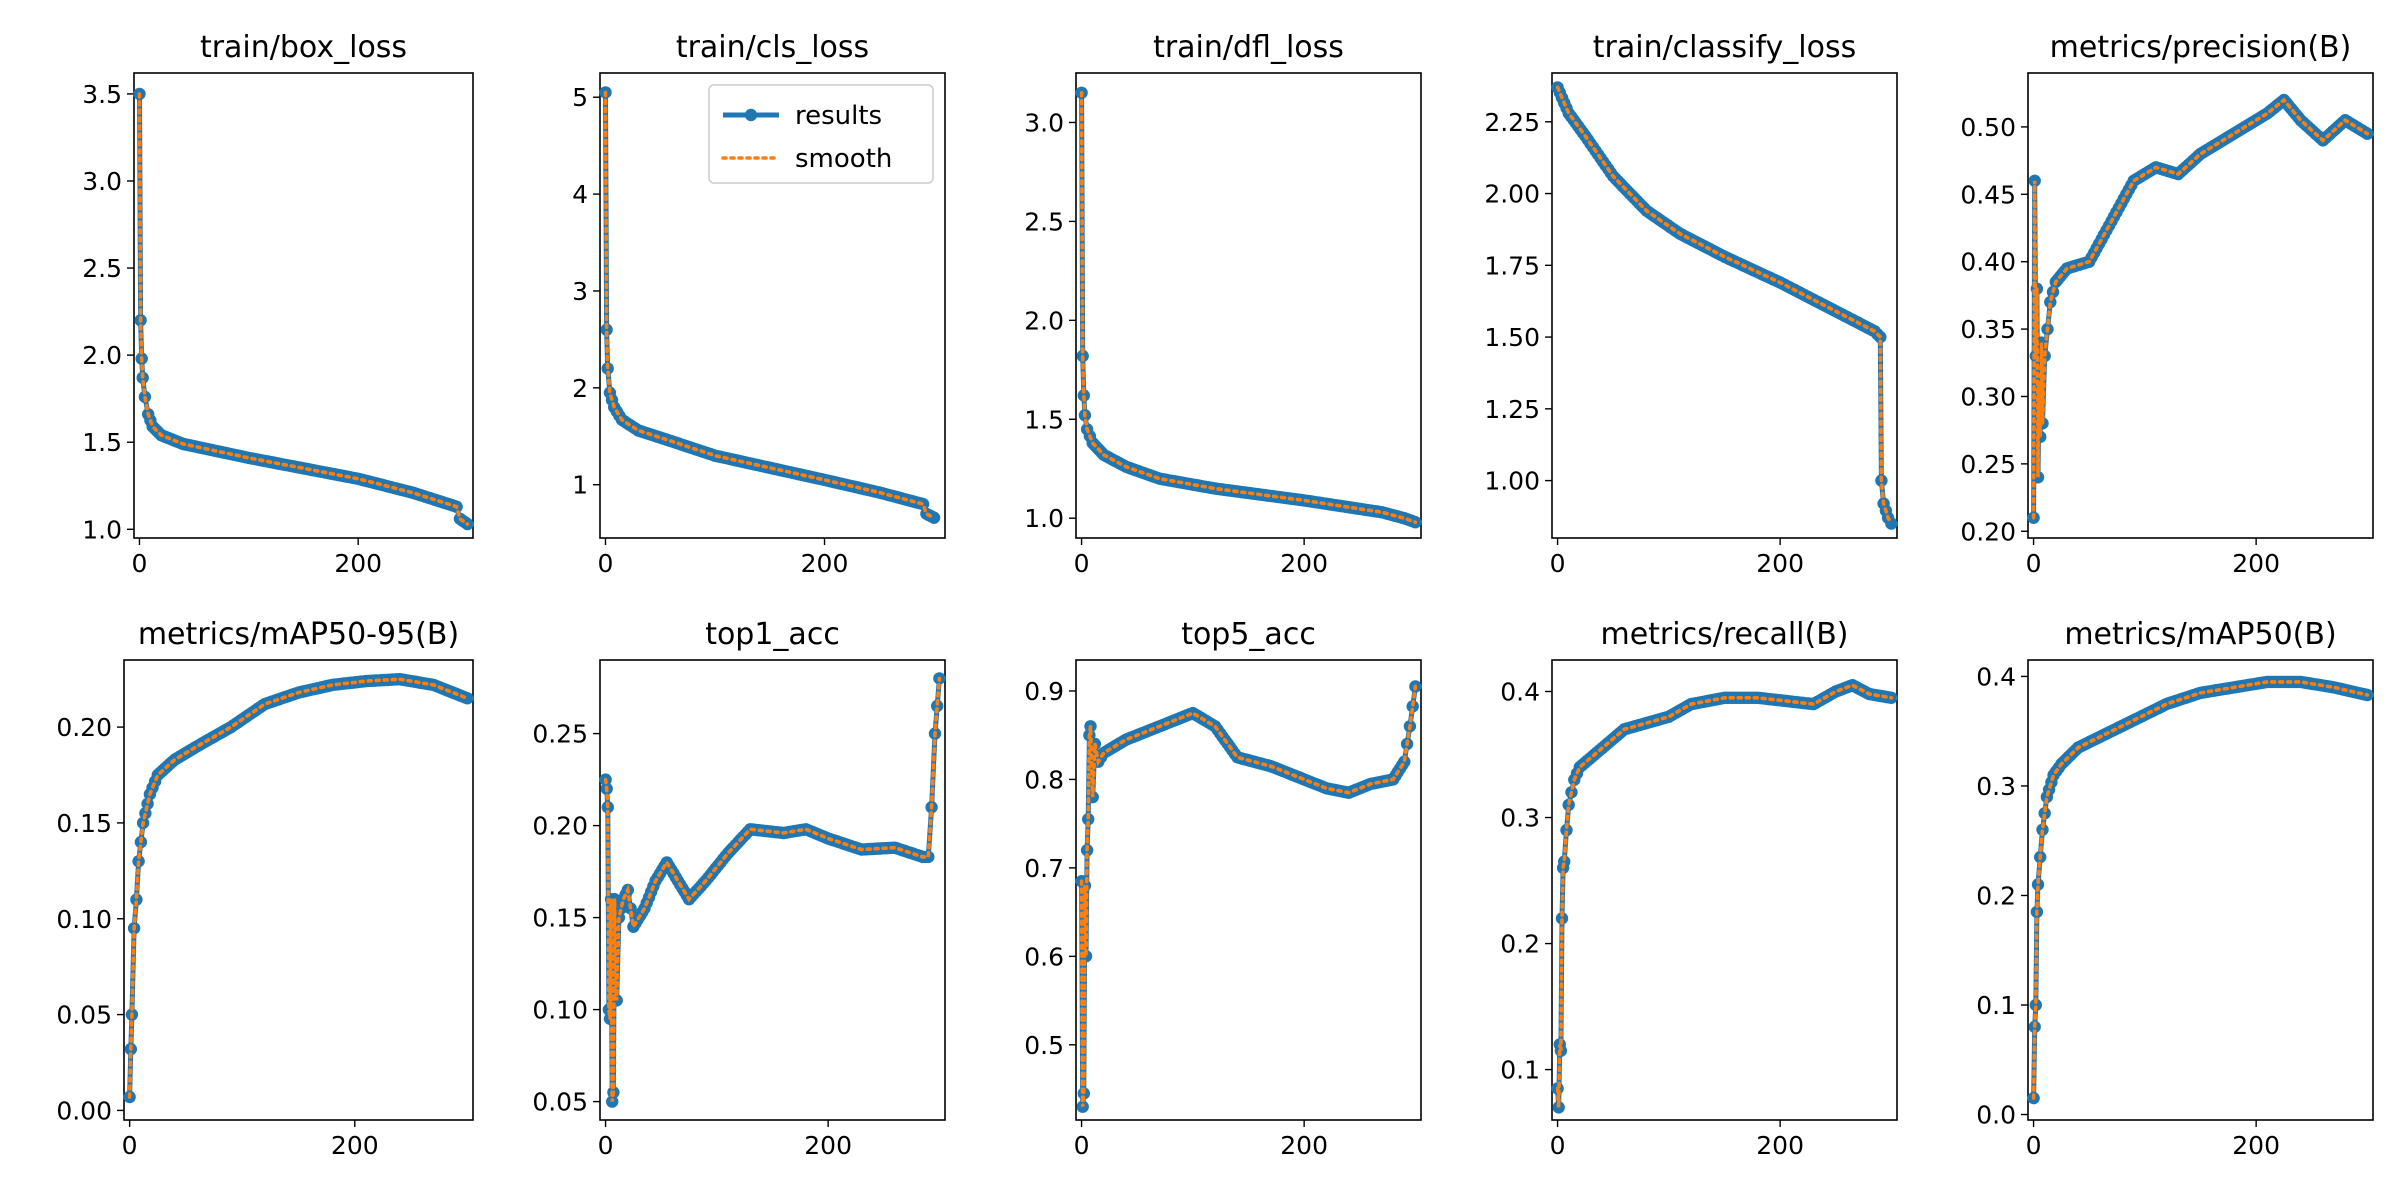 This screenshot has height=1200, width=2400. Describe the element at coordinates (560, 1010) in the screenshot. I see `y-tick-label: 0.10` at that location.